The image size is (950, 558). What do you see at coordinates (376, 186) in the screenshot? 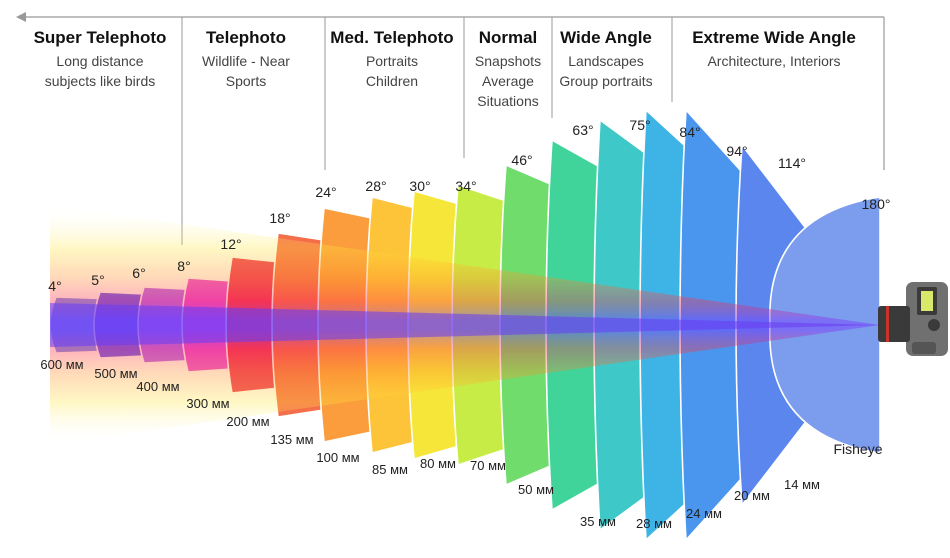
I see `angle-label: 28°` at bounding box center [376, 186].